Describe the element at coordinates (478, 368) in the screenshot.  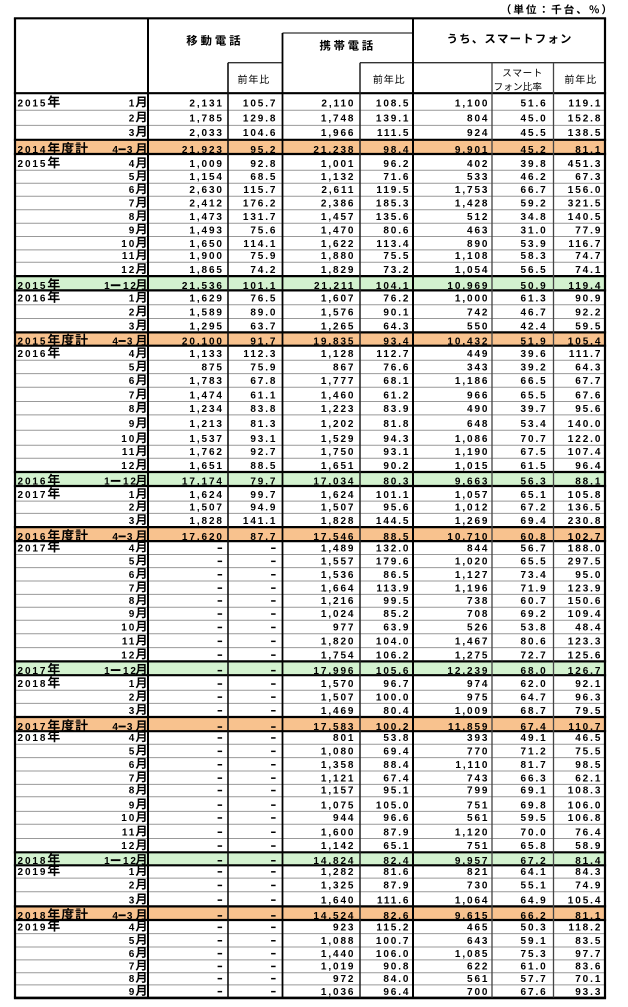
I see `svg-text: 343` at that location.